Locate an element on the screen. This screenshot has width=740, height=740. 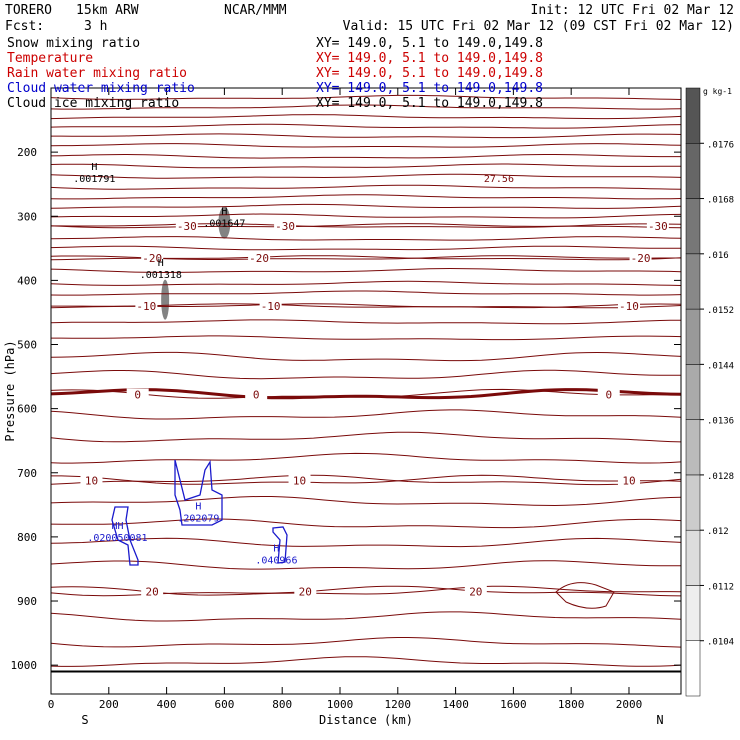
organization: NCAR/MMM is located at coordinates (255, 10).